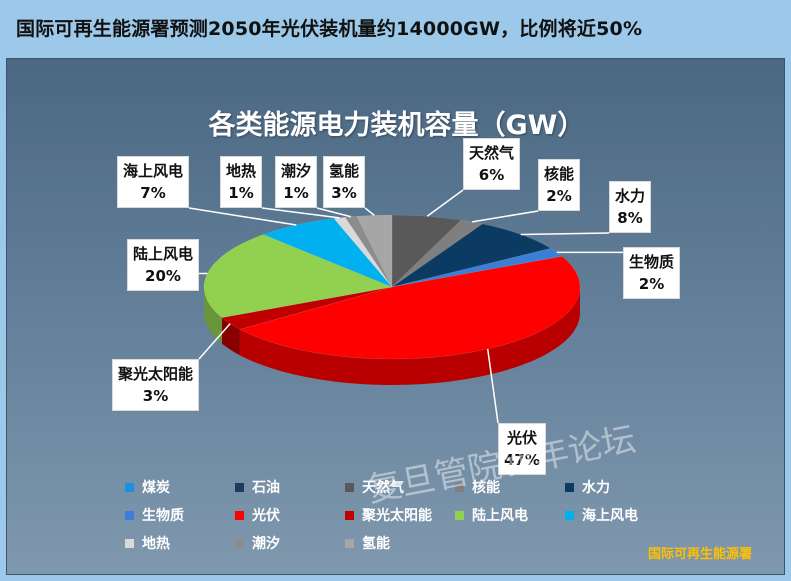  What do you see at coordinates (241, 171) in the screenshot?
I see `data-label-name: 地热` at bounding box center [241, 171].